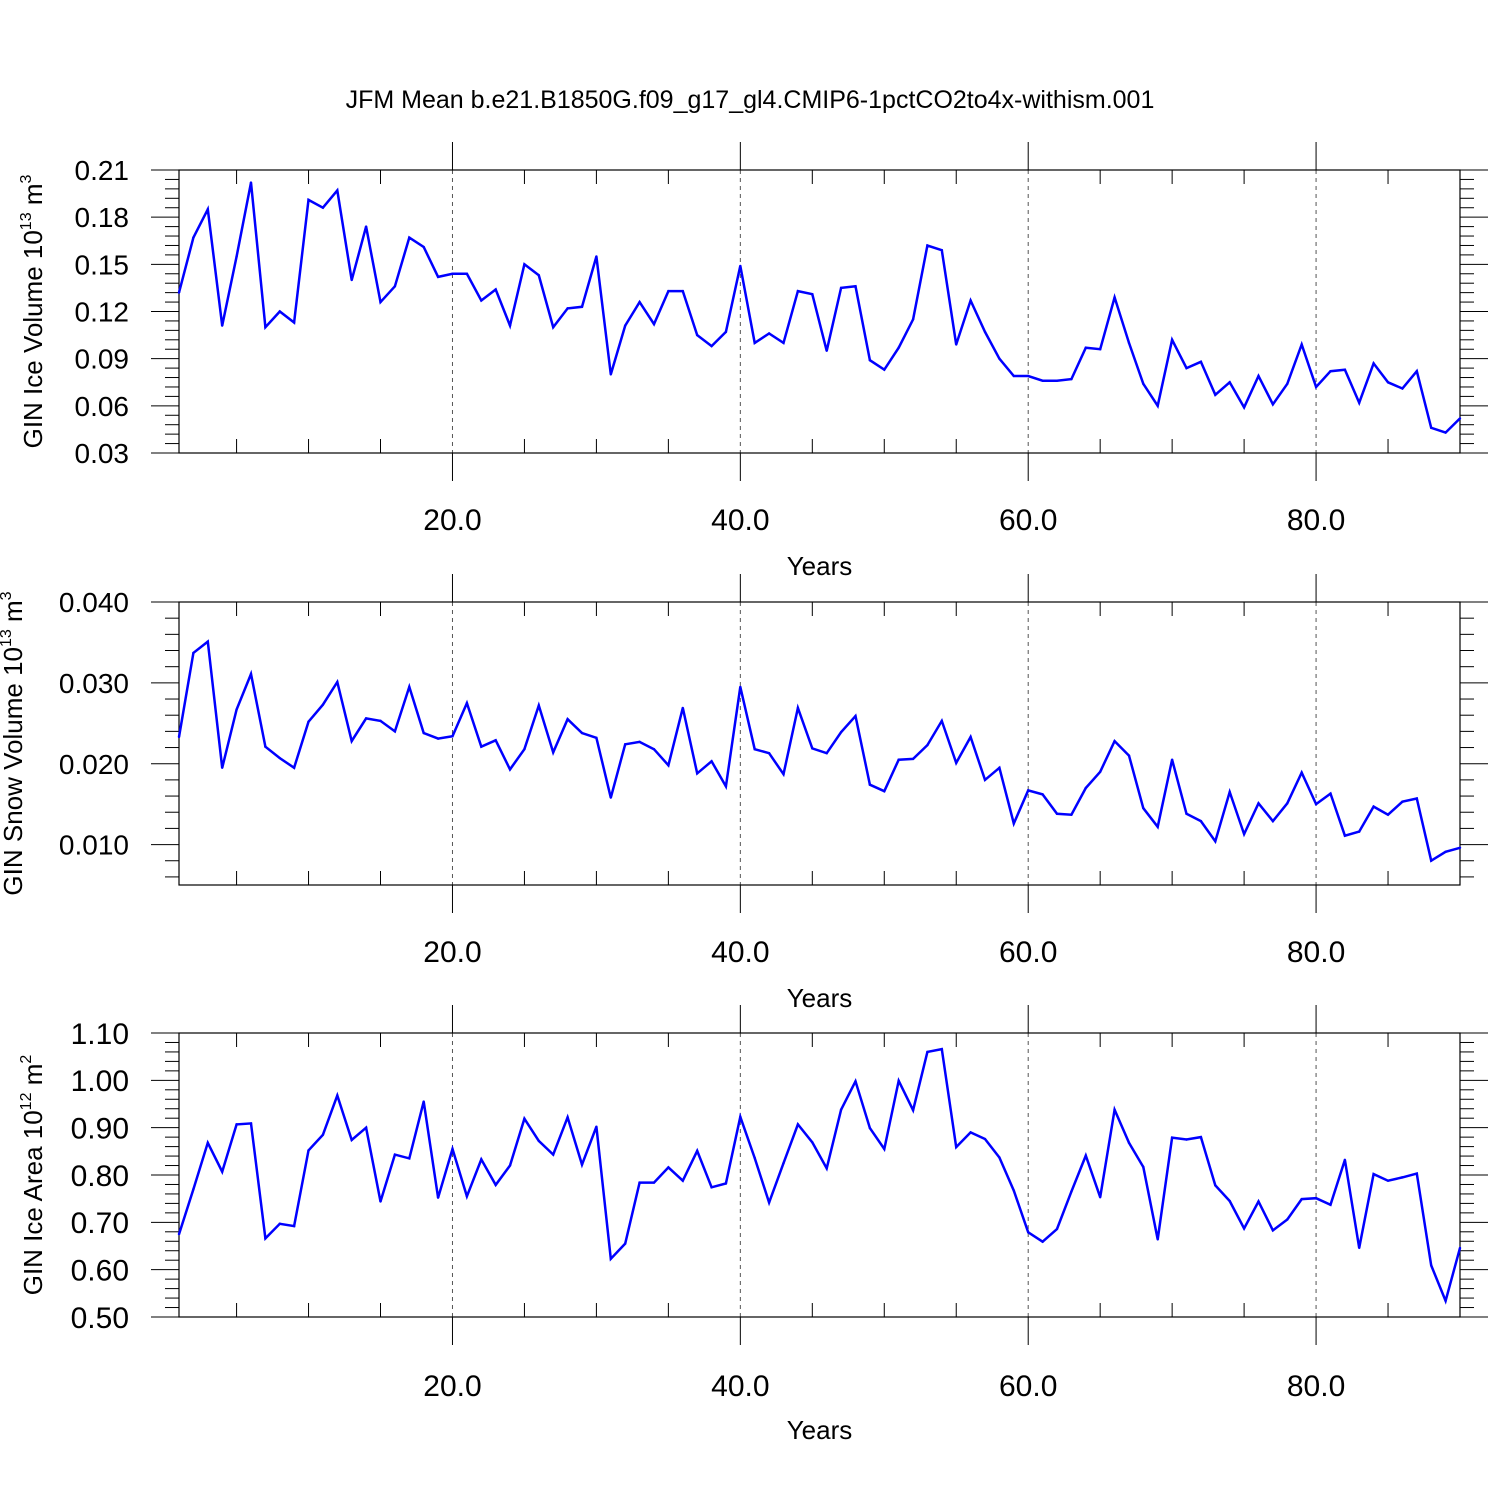  Describe the element at coordinates (102, 359) in the screenshot. I see `y-tick-label: 0.09` at that location.